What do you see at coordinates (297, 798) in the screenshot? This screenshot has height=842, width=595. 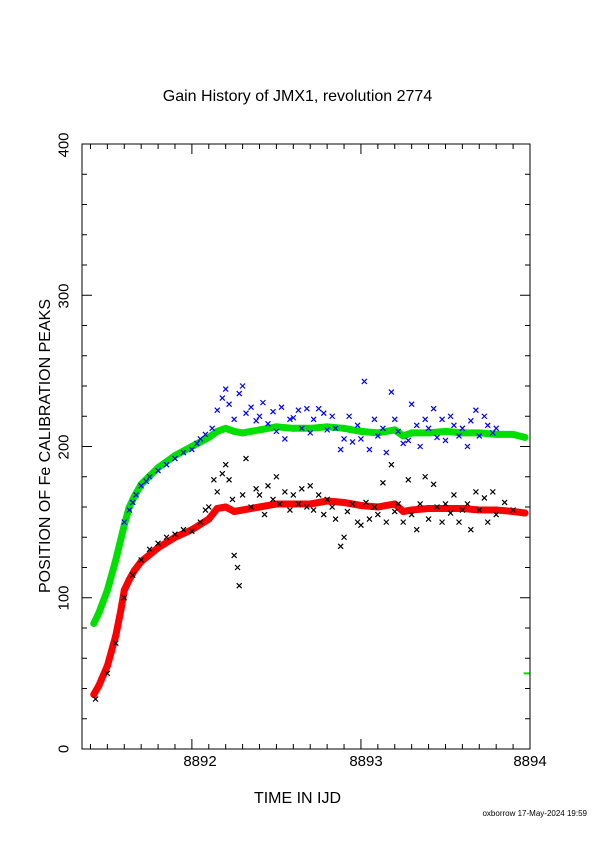 I see `x-axis-label: TIME IN IJD` at bounding box center [297, 798].